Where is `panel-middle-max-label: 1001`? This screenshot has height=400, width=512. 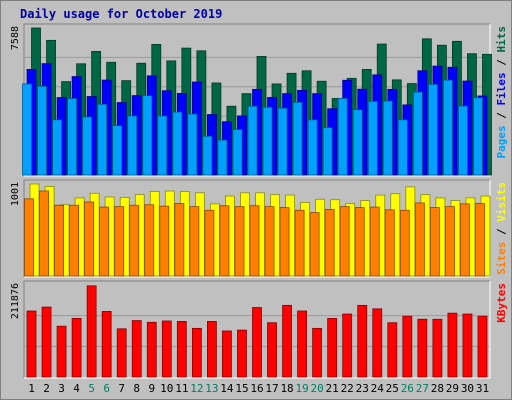 panel-middle-max-label: 1001 is located at coordinates (15, 194).